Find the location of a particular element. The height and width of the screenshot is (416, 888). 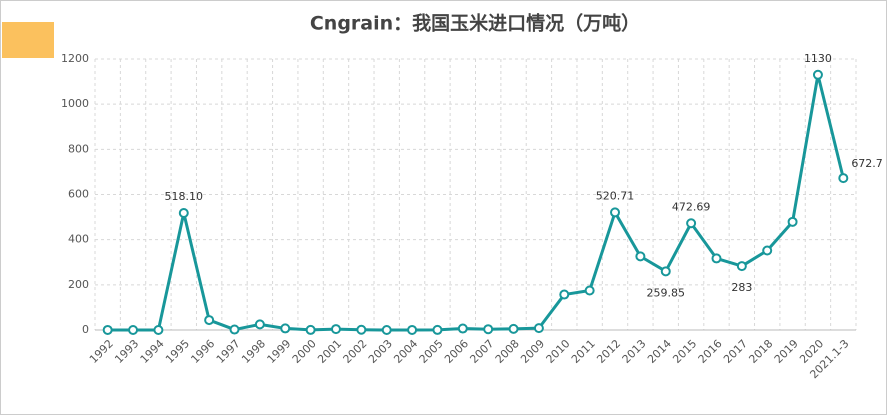

data-label: 672.7 is located at coordinates (867, 163).